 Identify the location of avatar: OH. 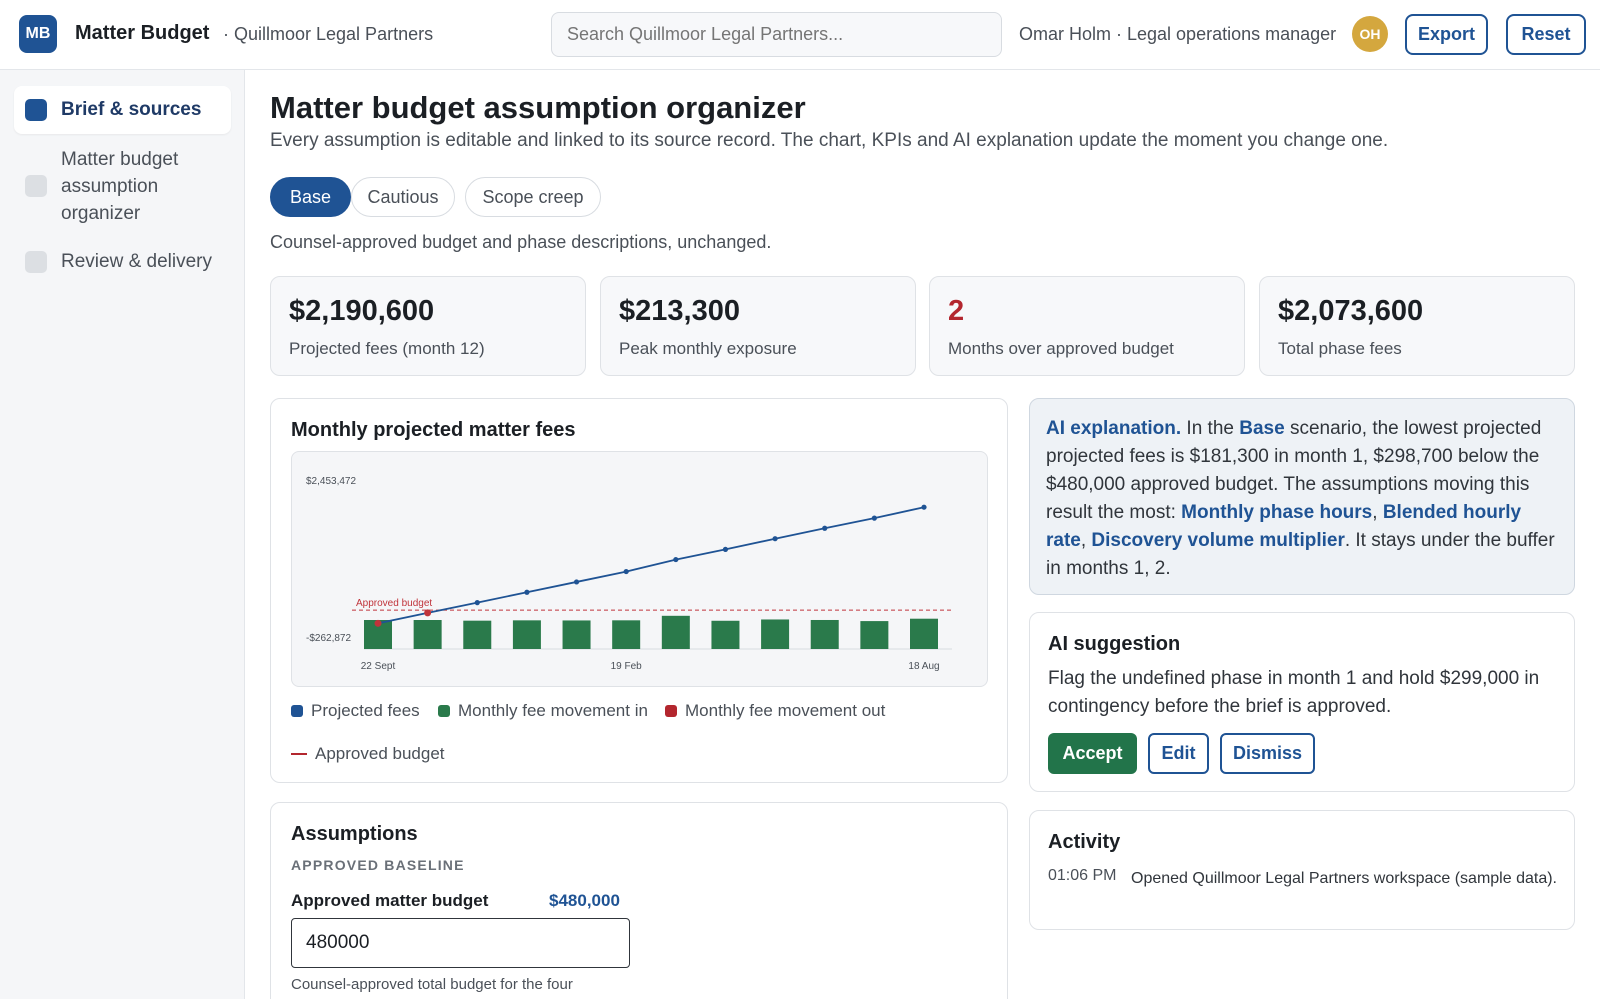
(1370, 34).